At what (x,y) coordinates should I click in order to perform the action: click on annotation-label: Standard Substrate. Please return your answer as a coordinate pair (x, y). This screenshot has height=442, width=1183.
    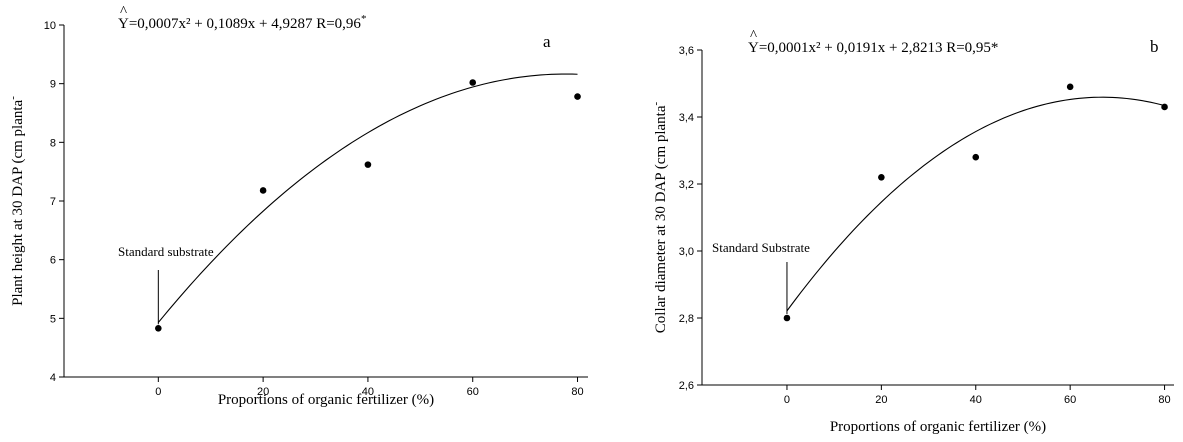
    Looking at the image, I should click on (761, 247).